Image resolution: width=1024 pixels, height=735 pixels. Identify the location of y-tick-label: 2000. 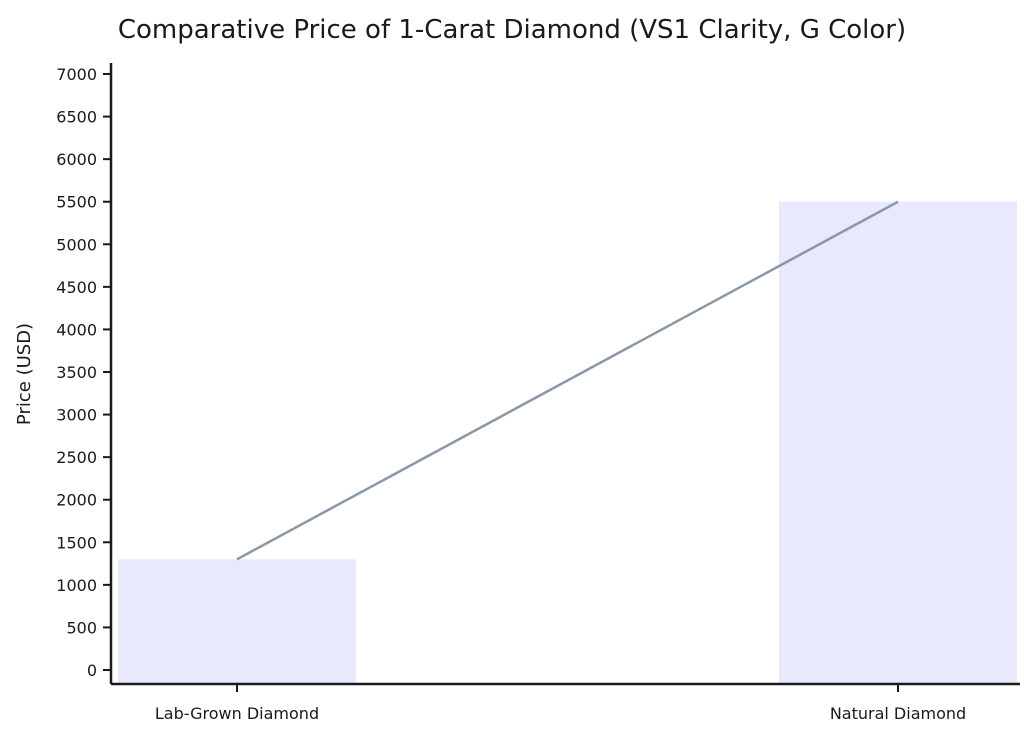
(76, 500).